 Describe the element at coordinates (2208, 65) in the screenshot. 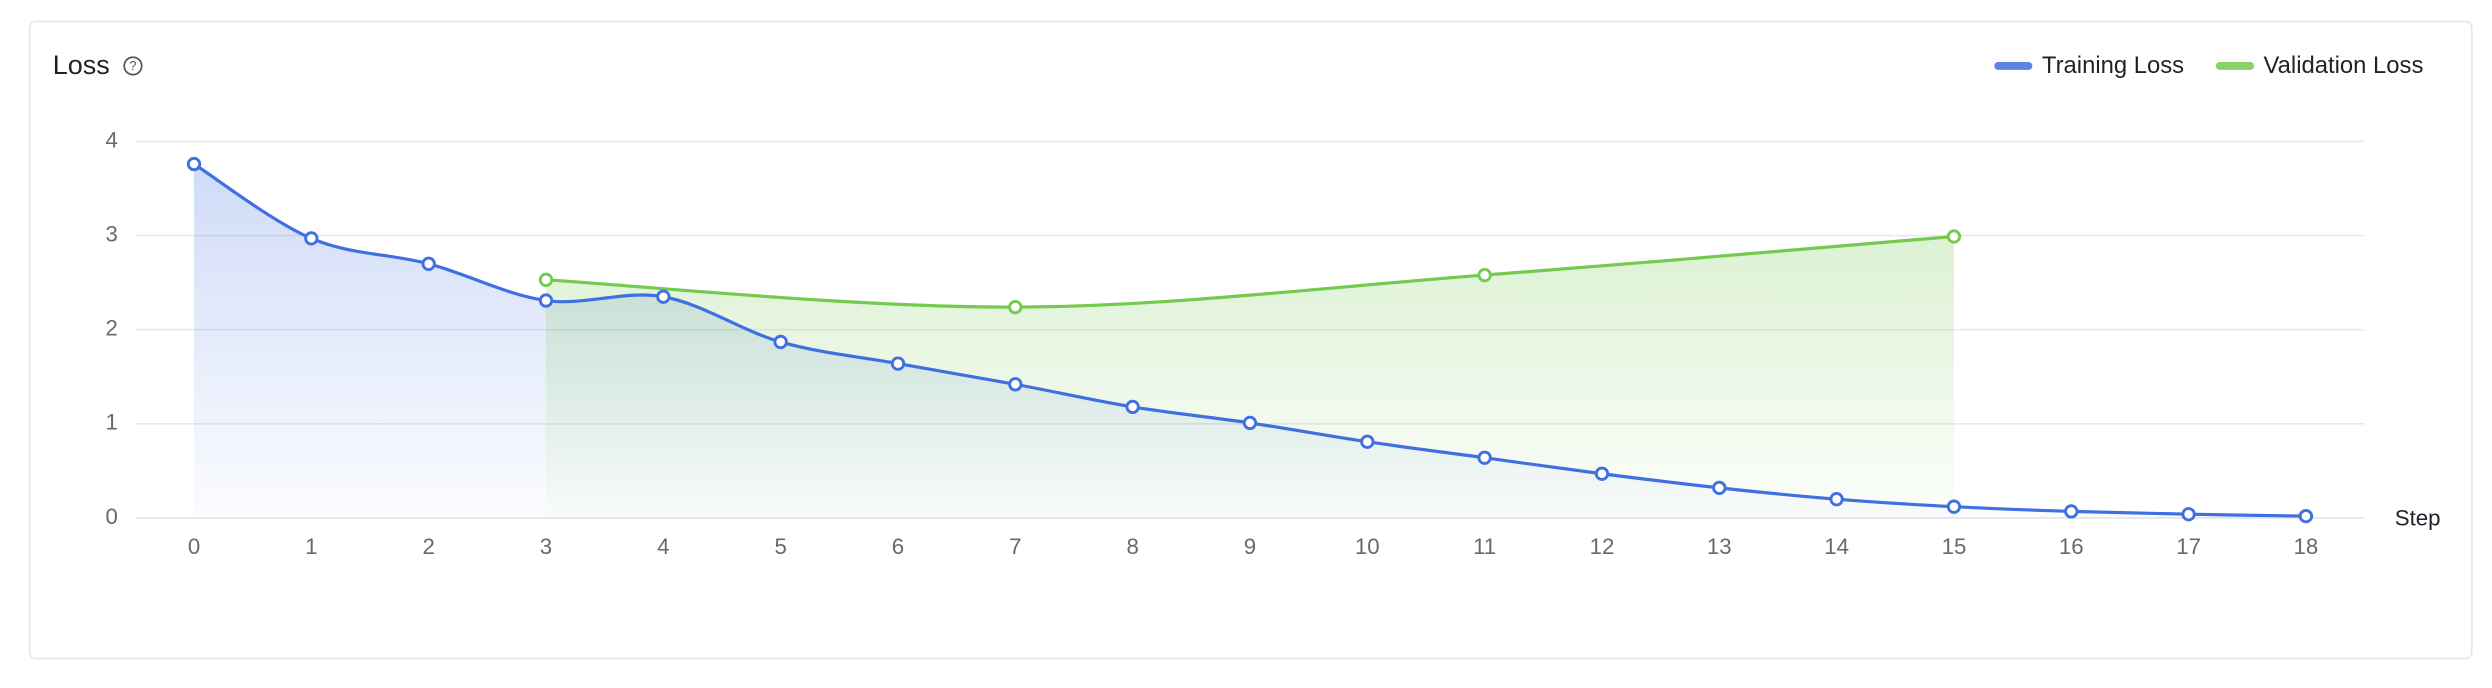

I see `legend: Validation Loss Training Loss` at that location.